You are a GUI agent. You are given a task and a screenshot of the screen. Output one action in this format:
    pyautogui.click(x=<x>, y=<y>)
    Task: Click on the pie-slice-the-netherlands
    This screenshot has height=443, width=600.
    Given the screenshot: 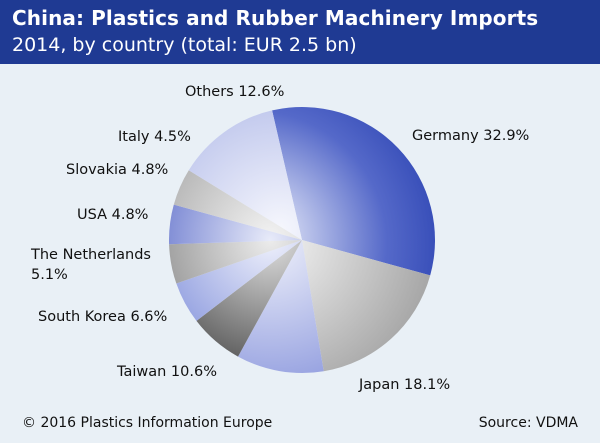 What is the action you would take?
    pyautogui.click(x=239, y=280)
    